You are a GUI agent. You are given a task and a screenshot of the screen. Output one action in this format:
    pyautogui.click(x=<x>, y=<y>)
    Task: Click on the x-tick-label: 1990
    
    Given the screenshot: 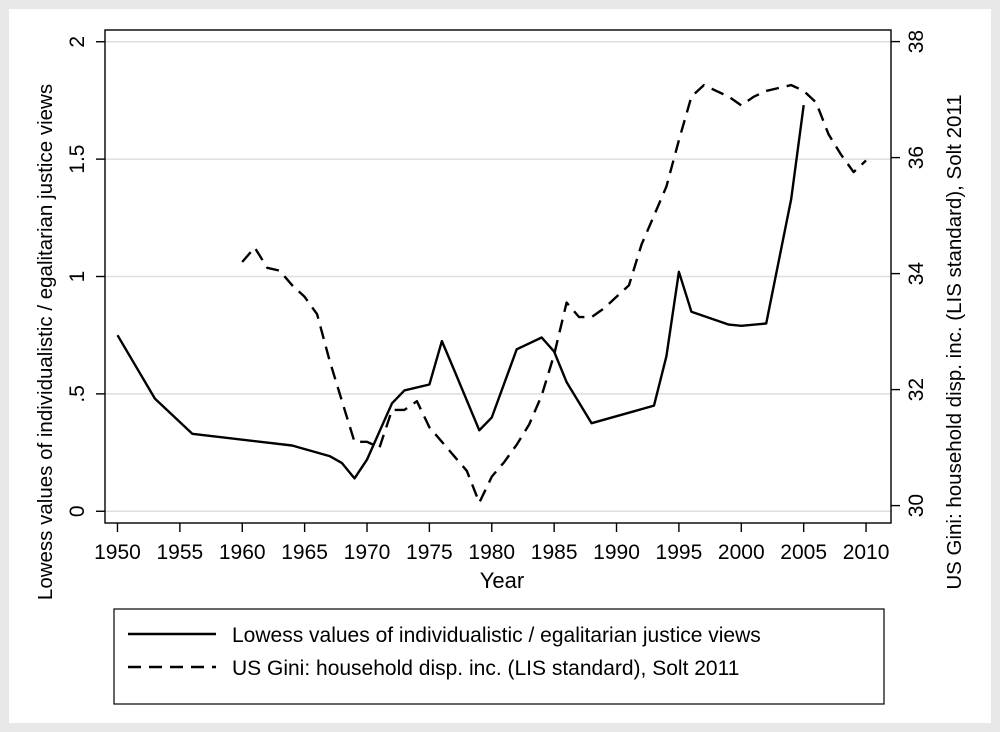 What is the action you would take?
    pyautogui.click(x=616, y=552)
    